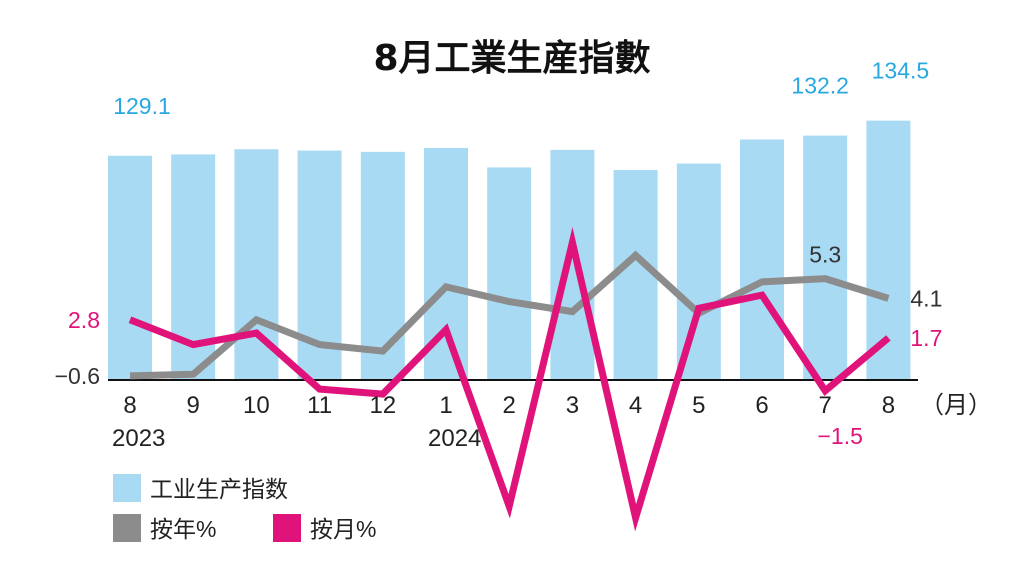  What do you see at coordinates (901, 71) in the screenshot?
I see `data-label: 134.5` at bounding box center [901, 71].